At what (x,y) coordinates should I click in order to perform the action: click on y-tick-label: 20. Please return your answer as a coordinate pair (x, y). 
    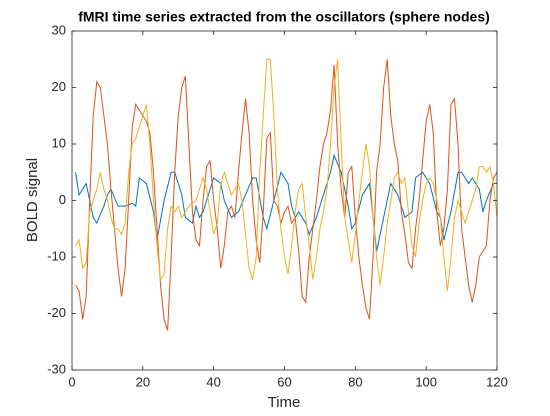
    Looking at the image, I should click on (59, 86).